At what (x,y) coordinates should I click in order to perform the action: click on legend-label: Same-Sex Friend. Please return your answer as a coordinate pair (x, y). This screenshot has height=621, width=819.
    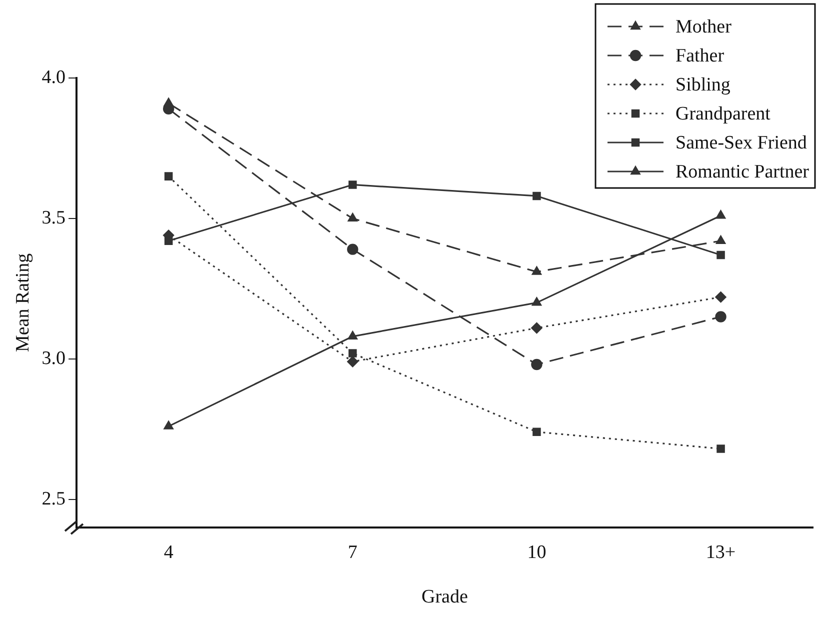
    Looking at the image, I should click on (742, 143).